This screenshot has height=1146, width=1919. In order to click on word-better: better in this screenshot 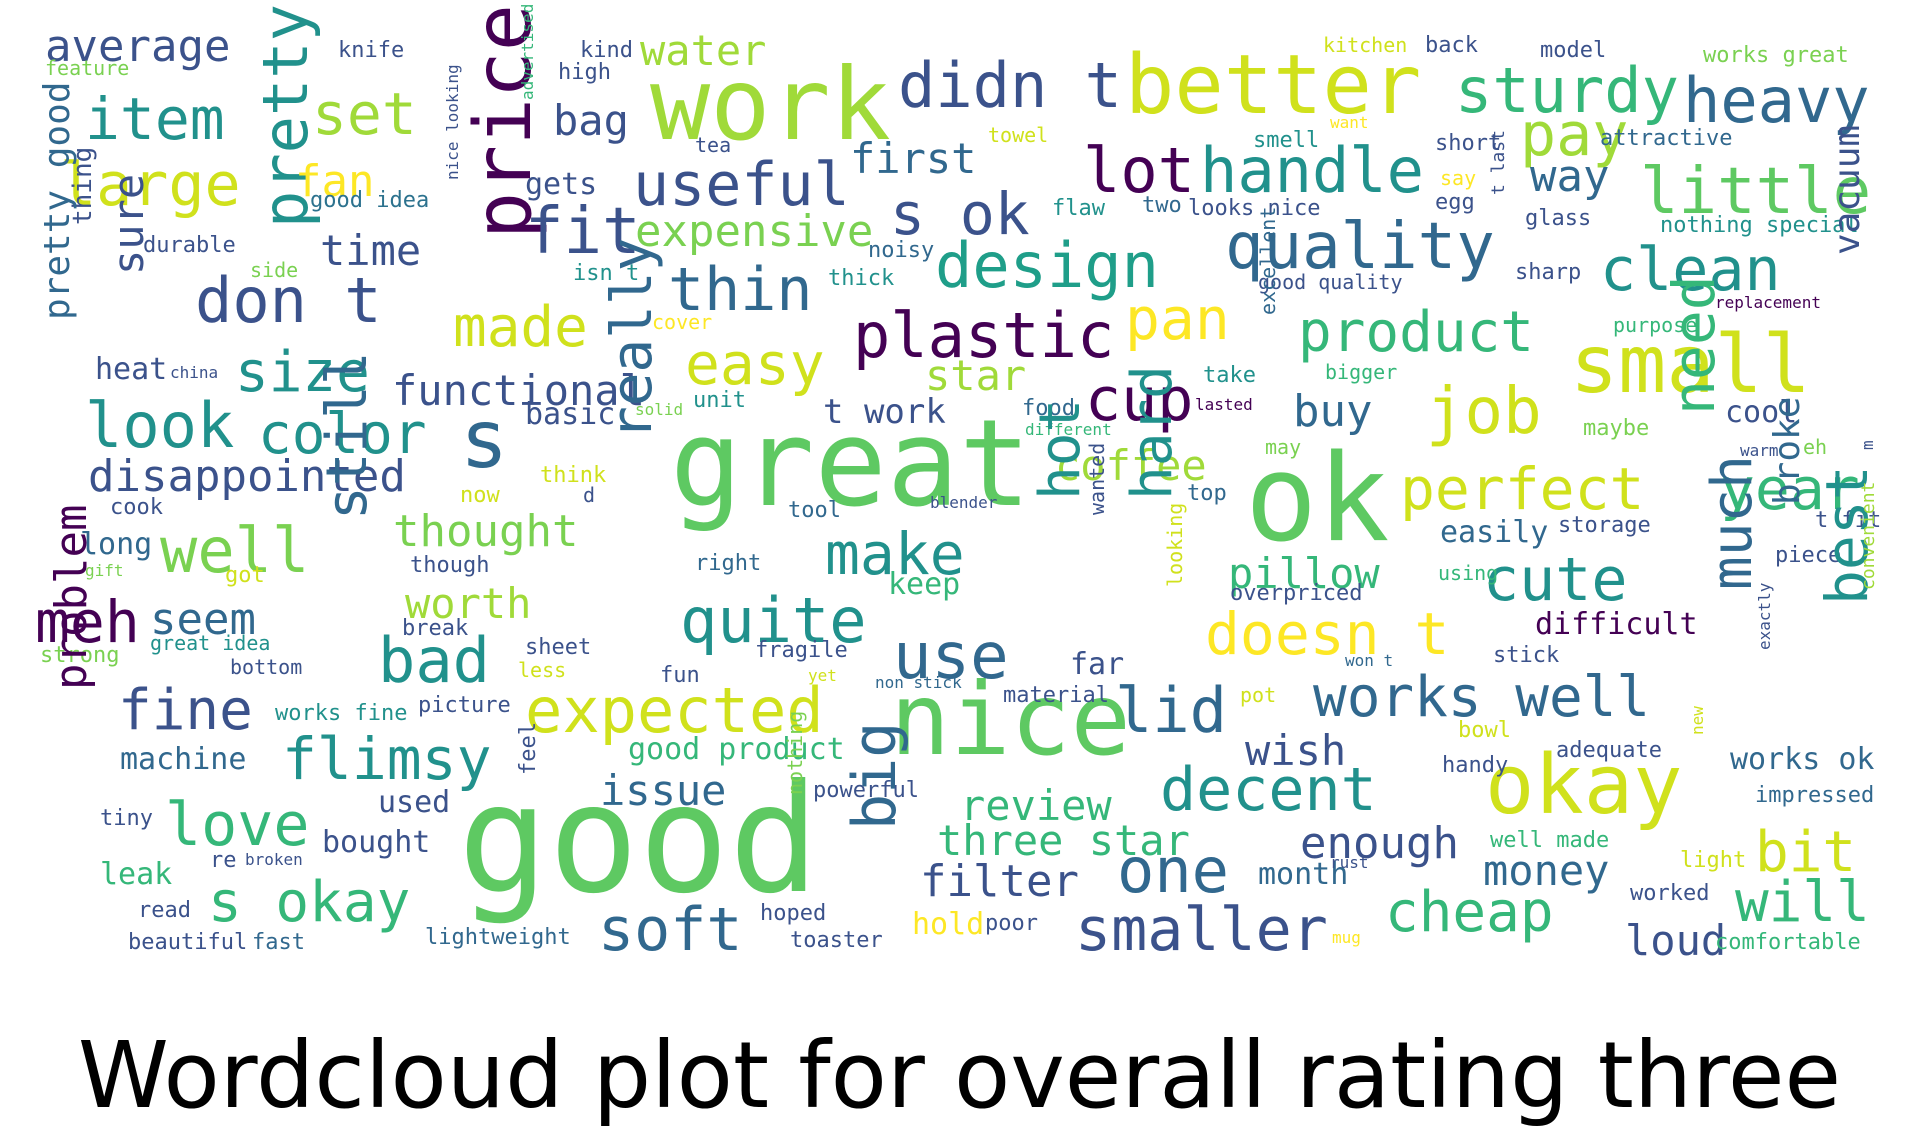, I will do `click(1273, 85)`.